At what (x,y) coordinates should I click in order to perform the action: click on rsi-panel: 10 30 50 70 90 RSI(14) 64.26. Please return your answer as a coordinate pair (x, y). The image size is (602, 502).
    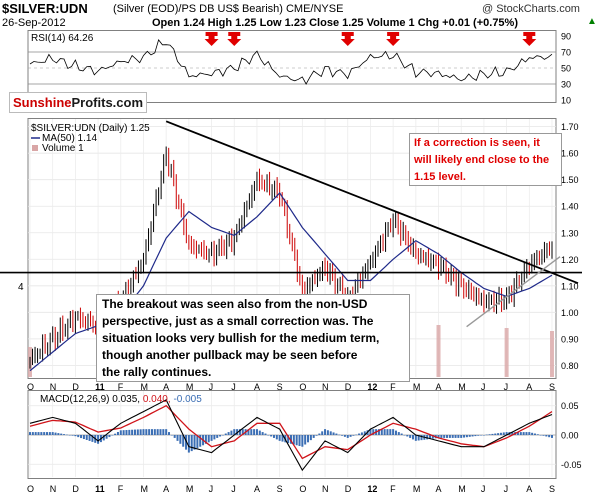
    Looking at the image, I should click on (299, 67).